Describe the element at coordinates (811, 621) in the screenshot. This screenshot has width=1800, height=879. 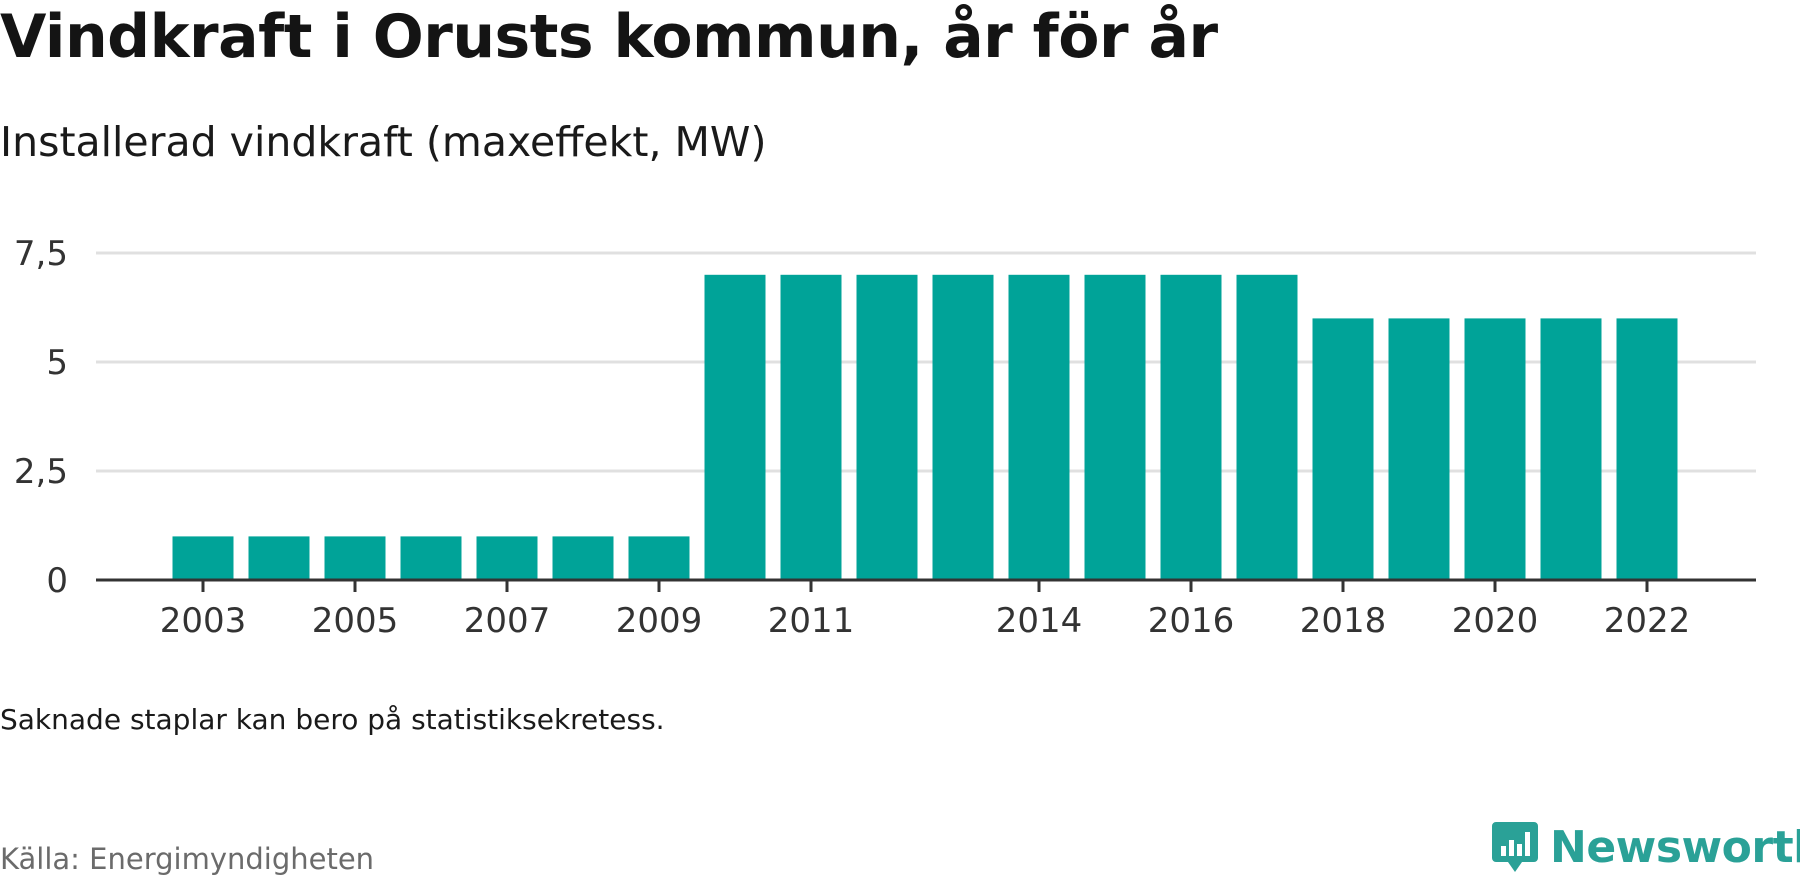
I see `x-tick-label: 2011` at that location.